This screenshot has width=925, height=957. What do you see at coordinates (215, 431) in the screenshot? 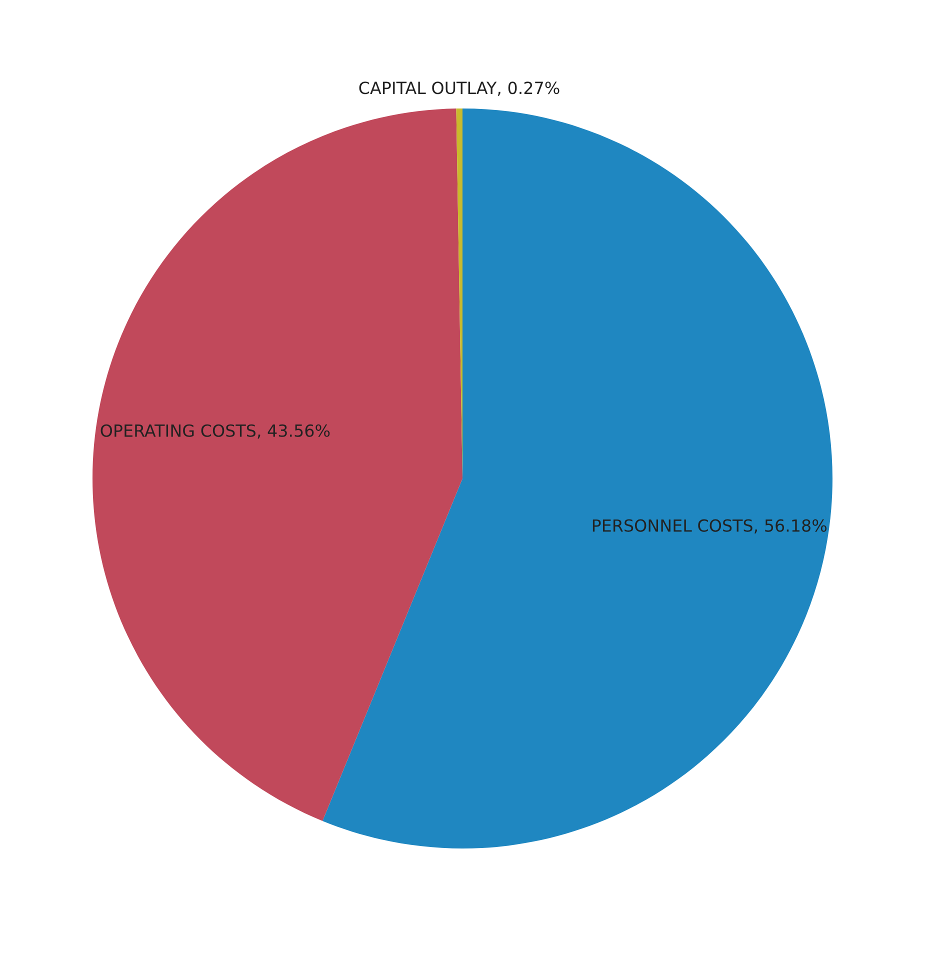
I see `slice-label: OPERATING COSTS, 43.56%` at bounding box center [215, 431].